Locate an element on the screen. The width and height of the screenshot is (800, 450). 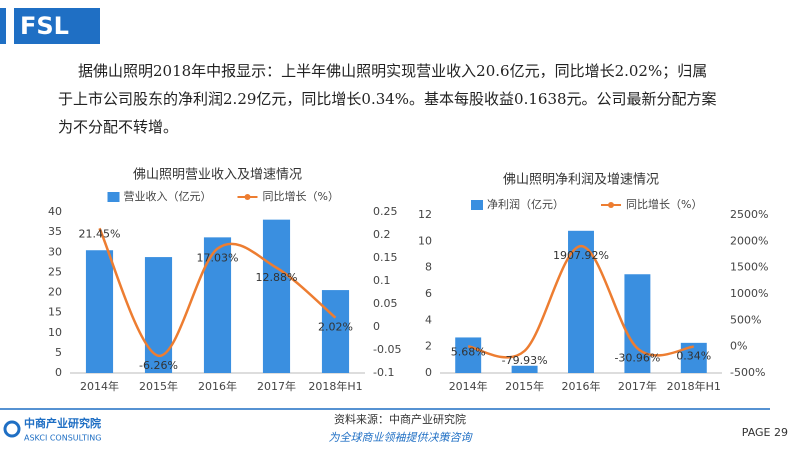
data-label: 17.03% is located at coordinates (218, 258).